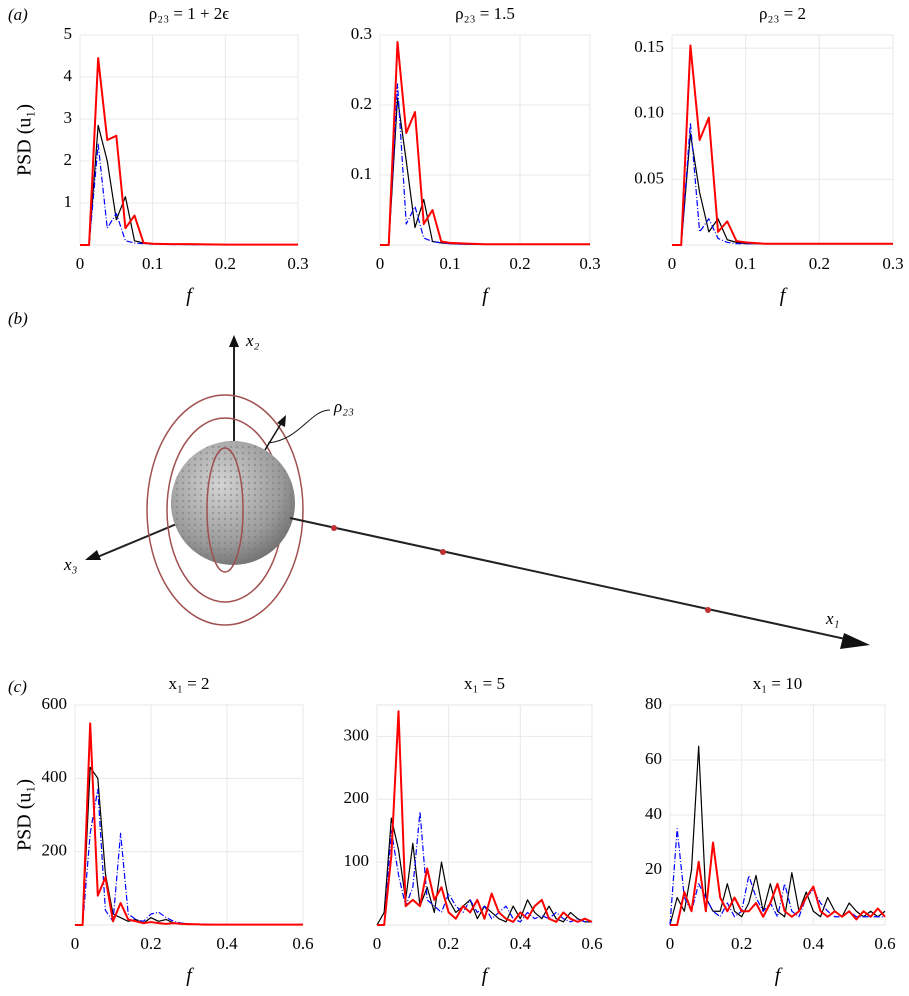 This screenshot has width=909, height=996. I want to click on y-tick-label: 20, so click(653, 868).